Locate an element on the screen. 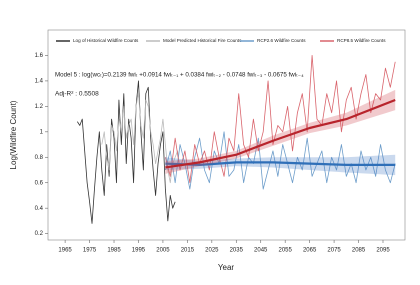 This screenshot has height=285, width=420. y-tick-label: 0.6 is located at coordinates (39, 183).